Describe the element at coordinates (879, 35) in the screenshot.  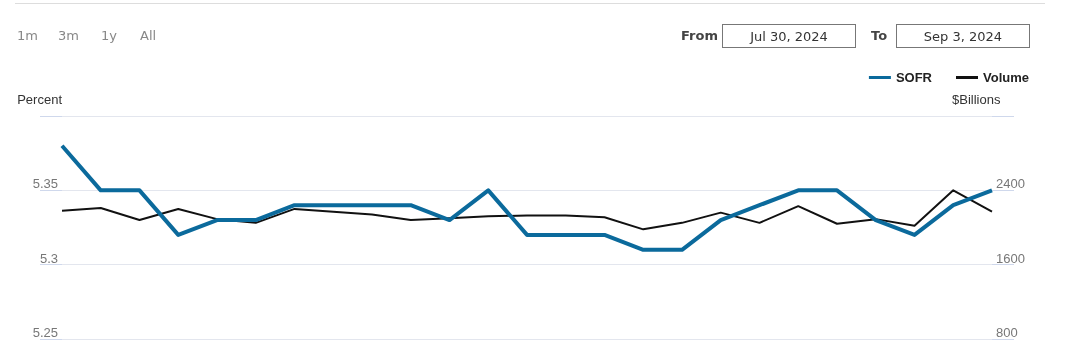
I see `text: To` at that location.